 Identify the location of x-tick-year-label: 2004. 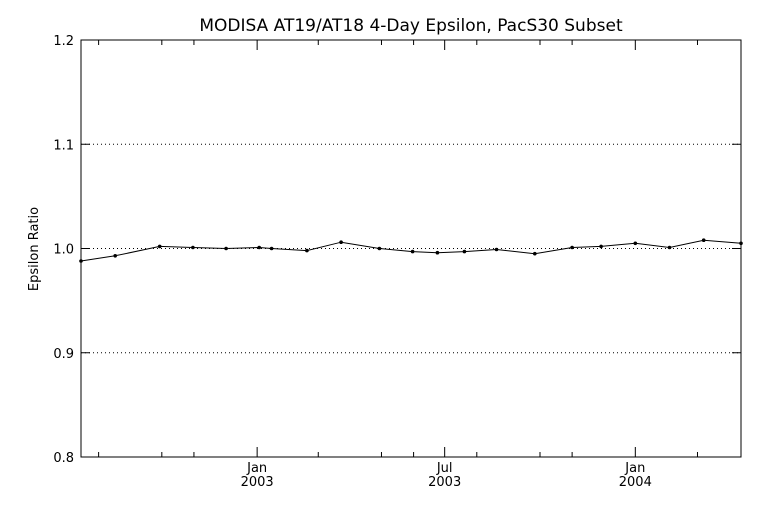
(635, 482).